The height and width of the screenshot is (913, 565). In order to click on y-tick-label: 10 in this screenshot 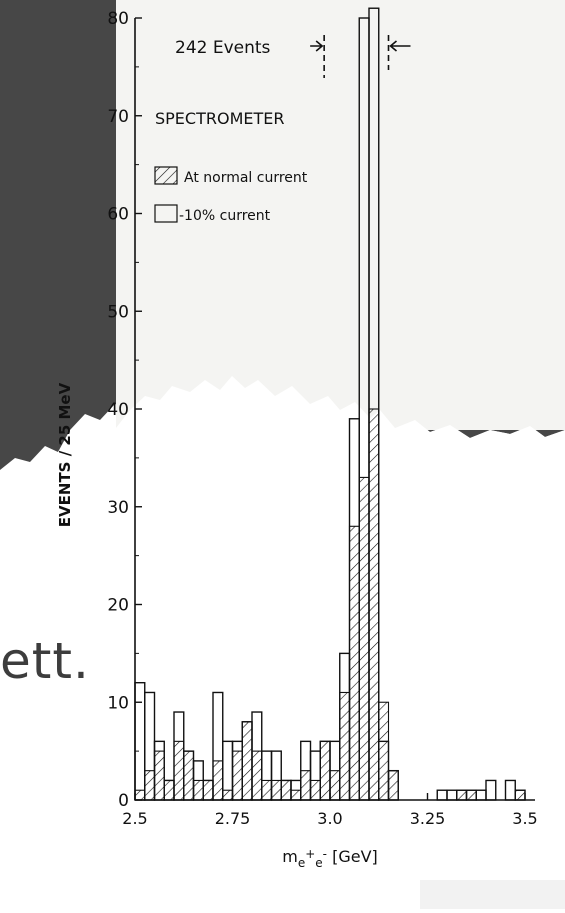, I will do `click(118, 703)`.